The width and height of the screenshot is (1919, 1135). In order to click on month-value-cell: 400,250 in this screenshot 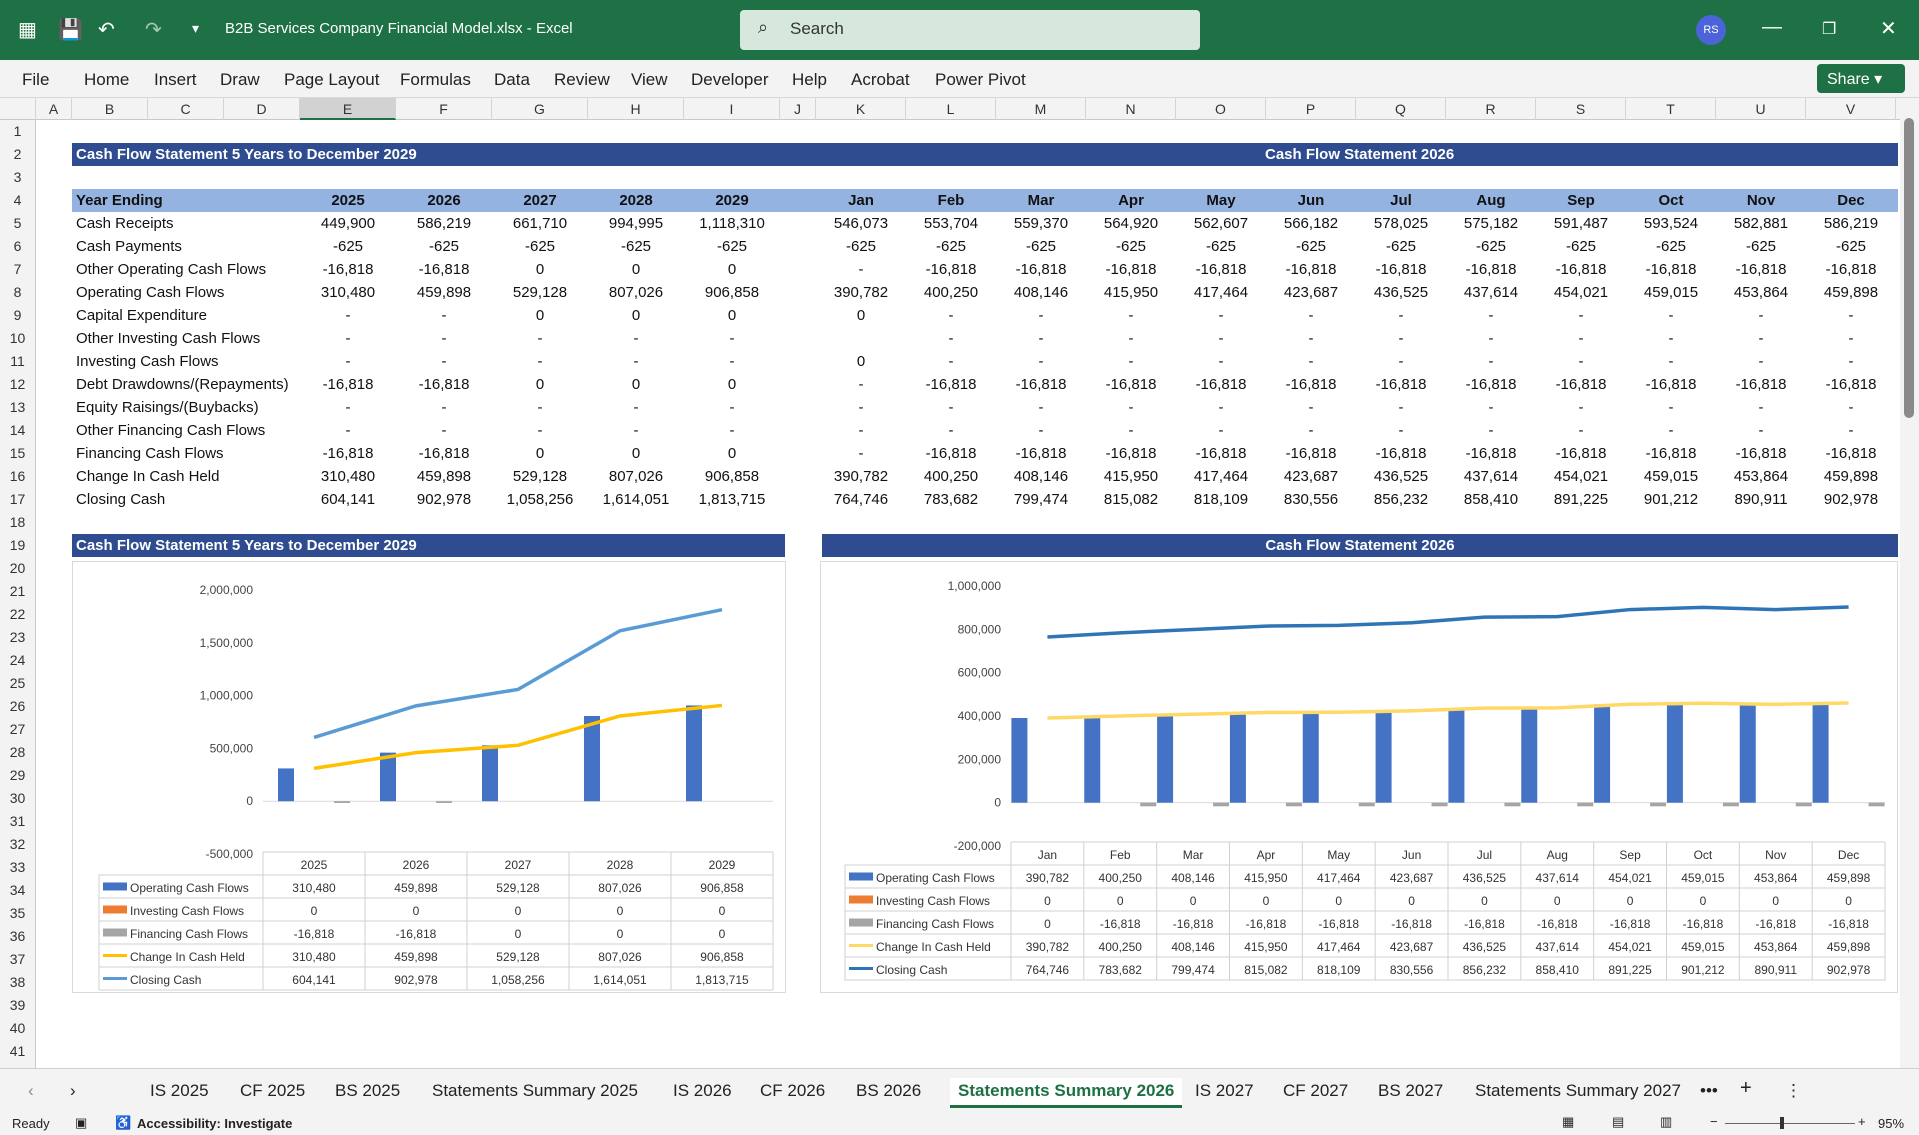, I will do `click(951, 476)`.